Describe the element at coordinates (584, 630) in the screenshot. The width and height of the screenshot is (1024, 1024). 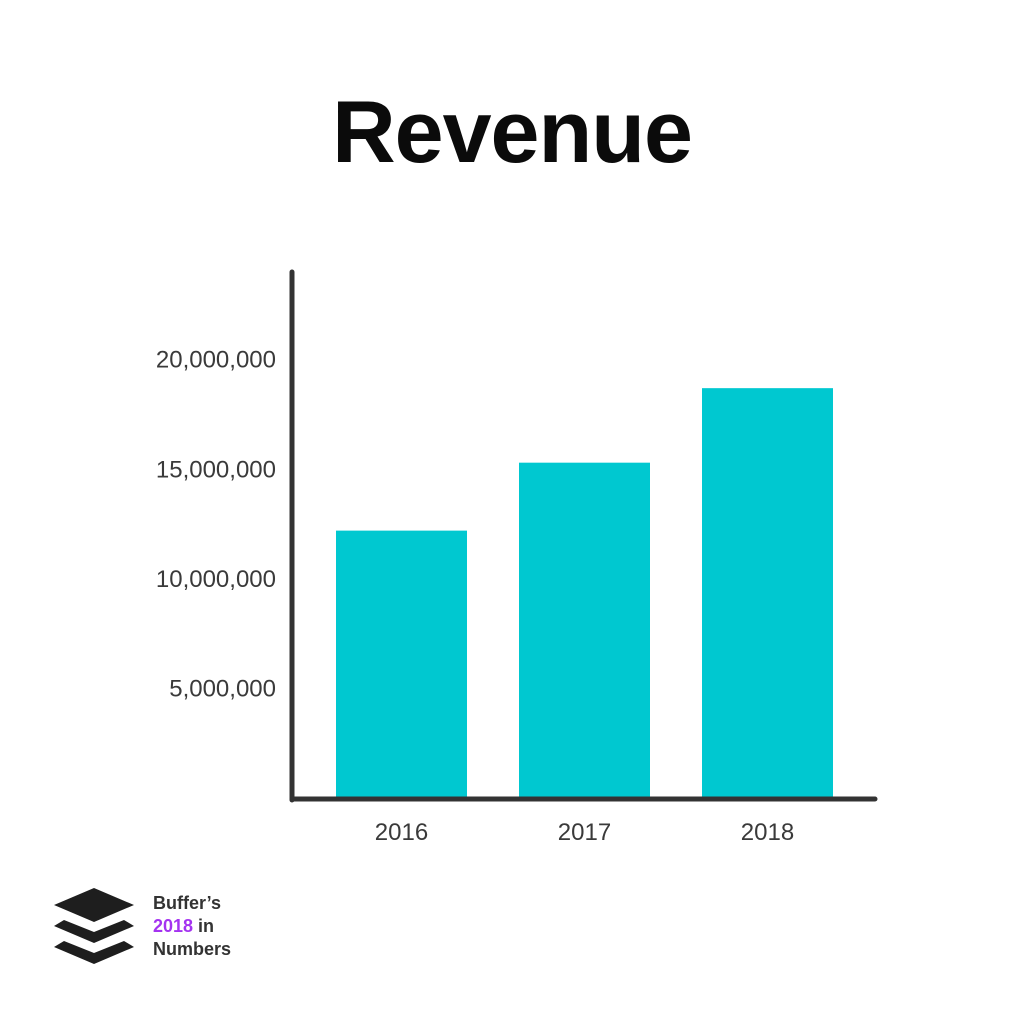
I see `bar-2017` at that location.